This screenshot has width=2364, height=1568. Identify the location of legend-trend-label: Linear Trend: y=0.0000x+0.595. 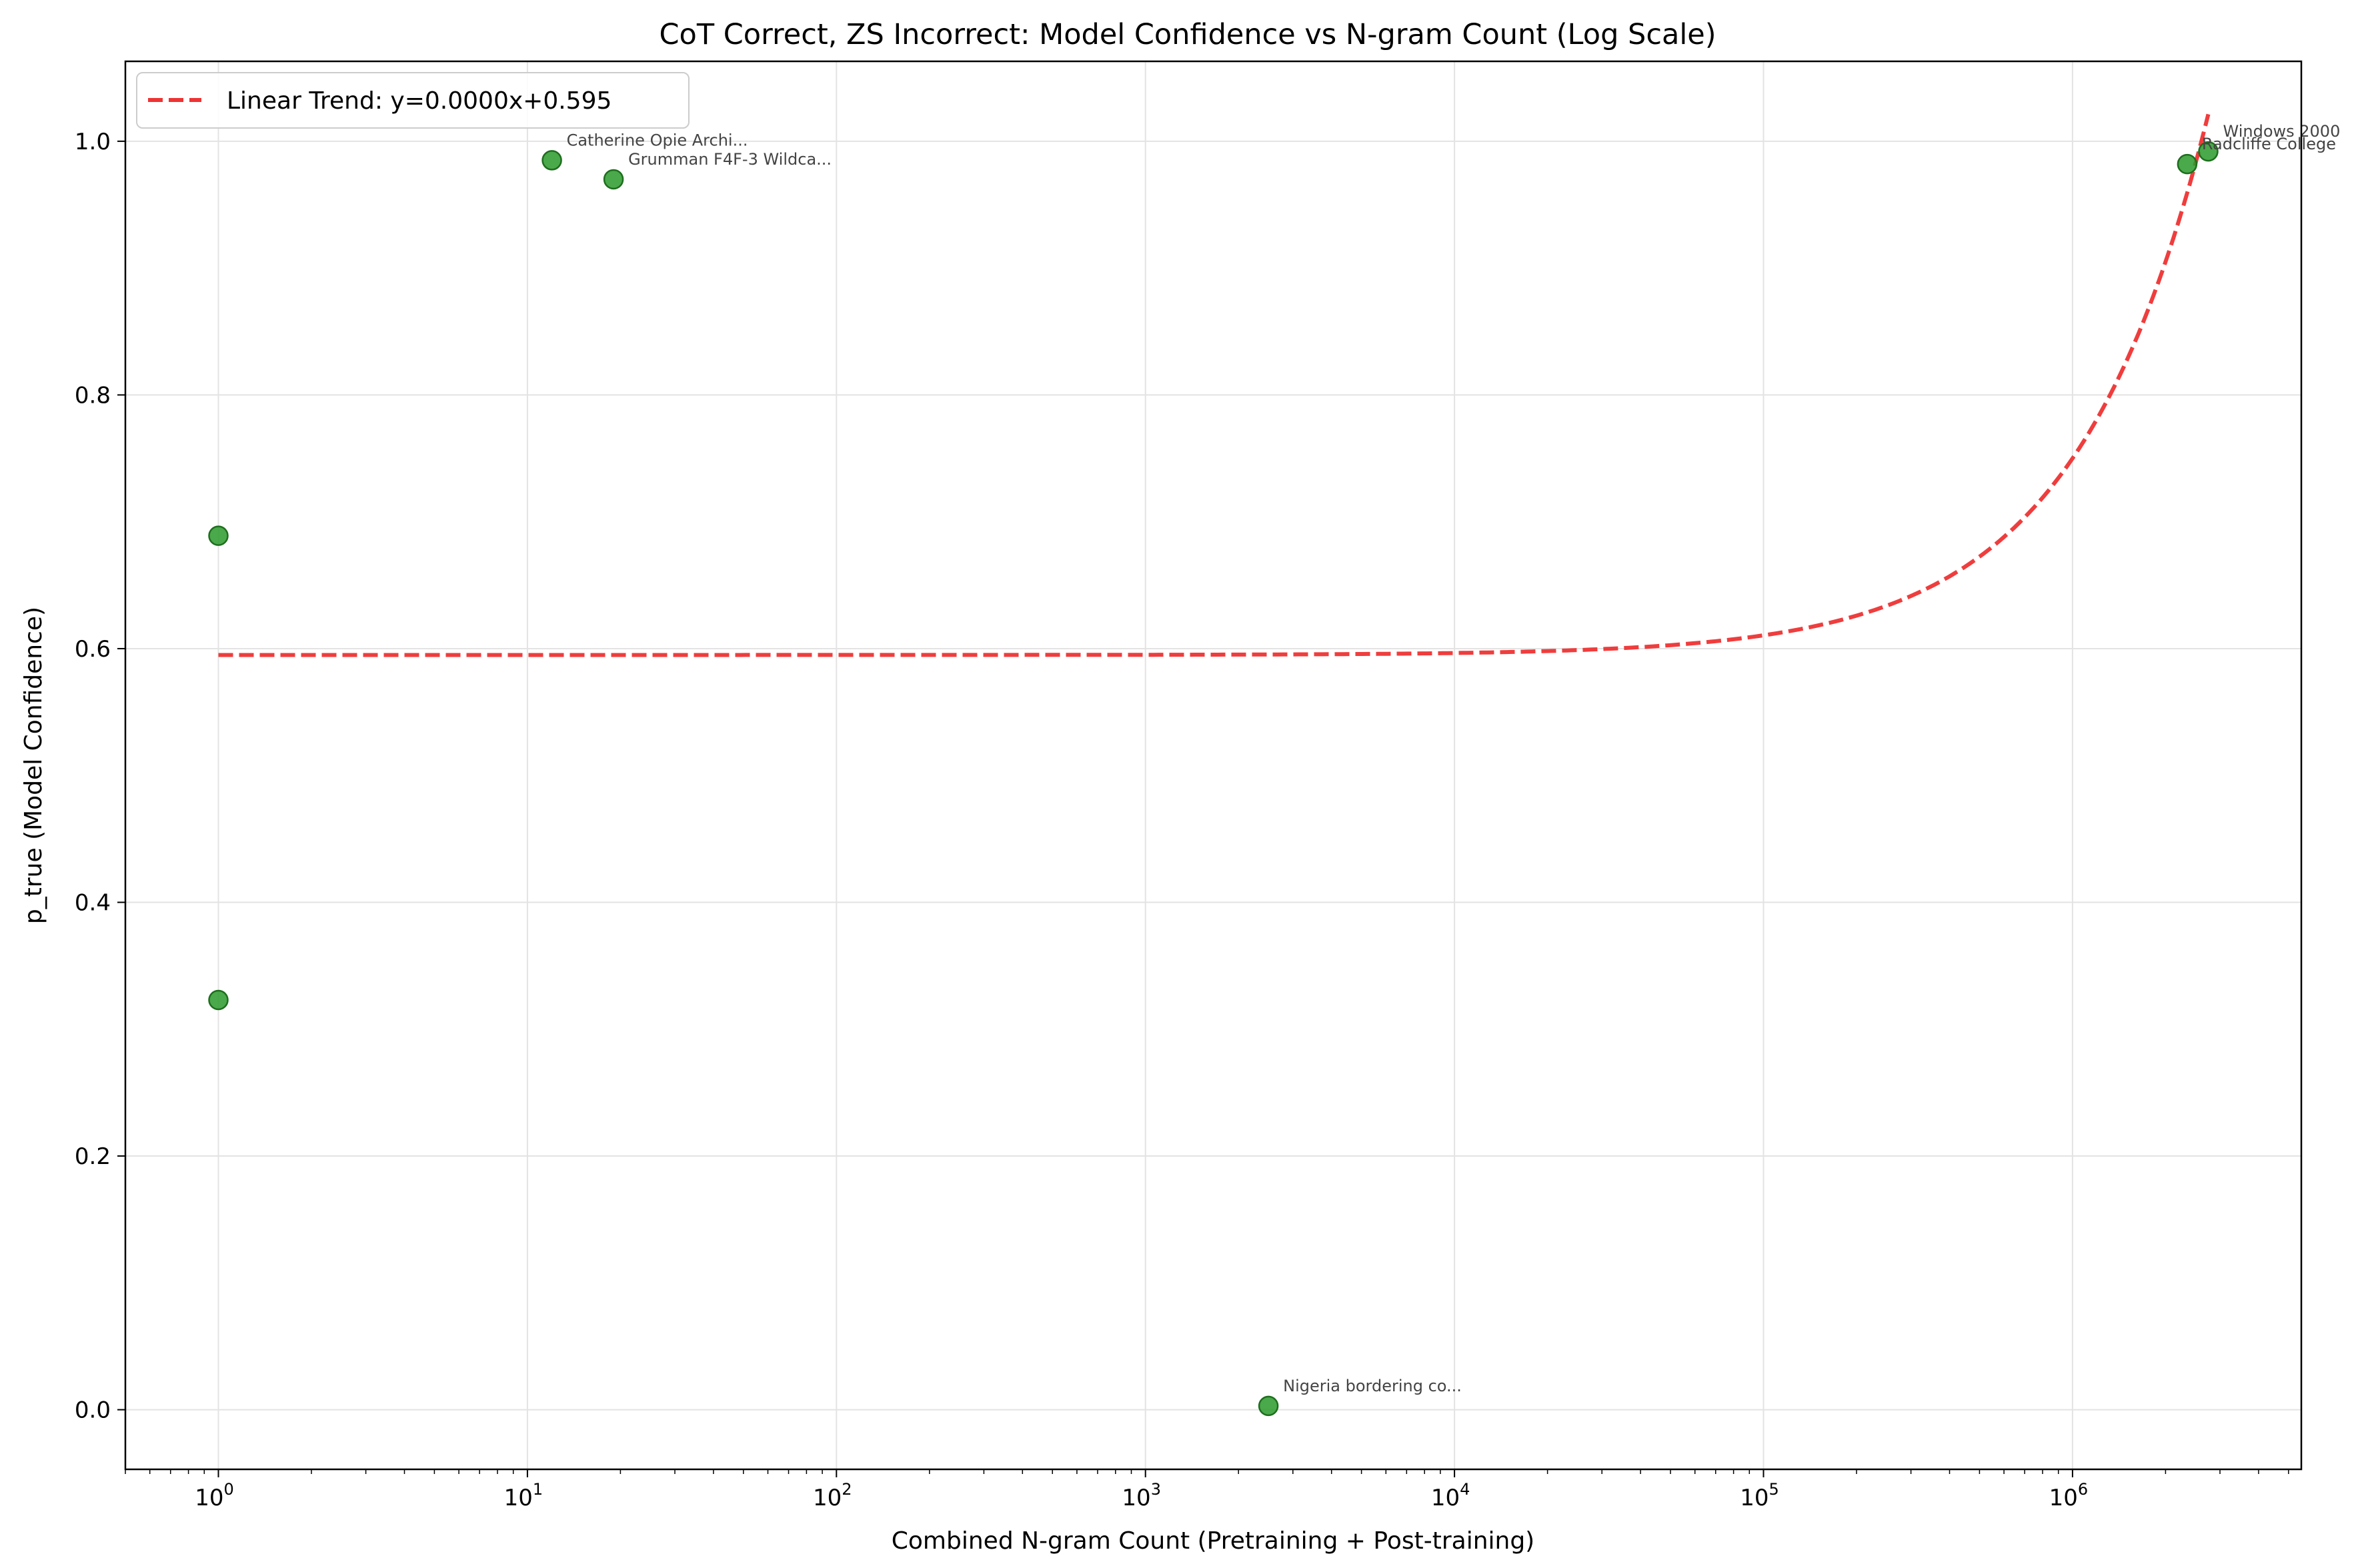
(420, 101).